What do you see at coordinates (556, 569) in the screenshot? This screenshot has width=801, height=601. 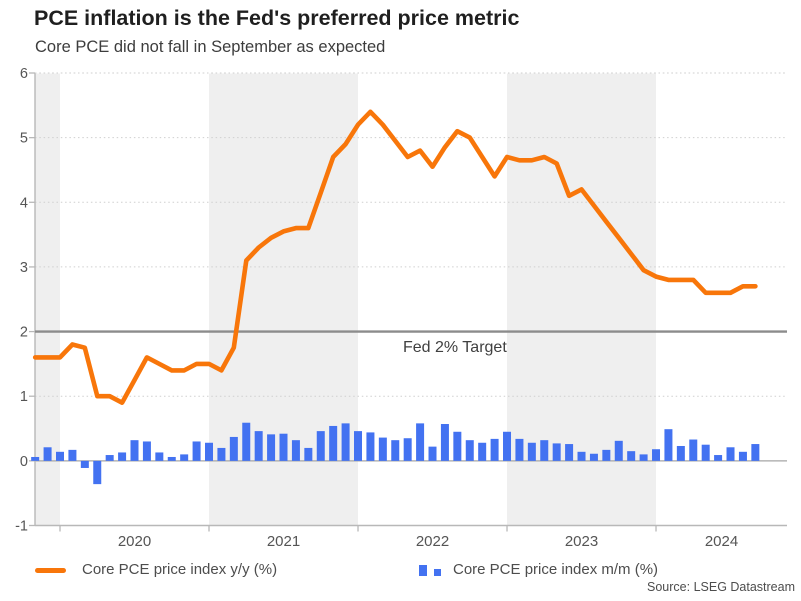 I see `legend-label-mm: Core PCE price index m/m (%)` at bounding box center [556, 569].